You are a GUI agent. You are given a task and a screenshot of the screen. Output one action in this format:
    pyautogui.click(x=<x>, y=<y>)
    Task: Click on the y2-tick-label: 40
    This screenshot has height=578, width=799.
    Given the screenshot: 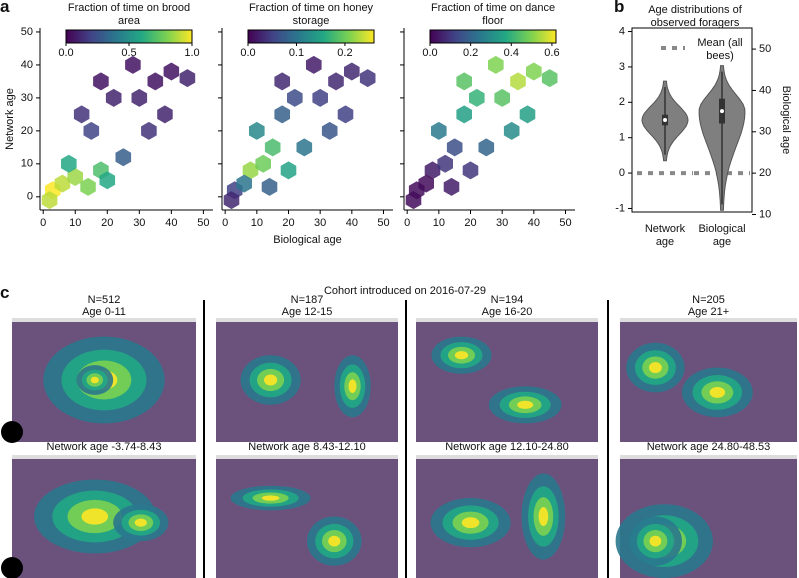 What is the action you would take?
    pyautogui.click(x=765, y=90)
    